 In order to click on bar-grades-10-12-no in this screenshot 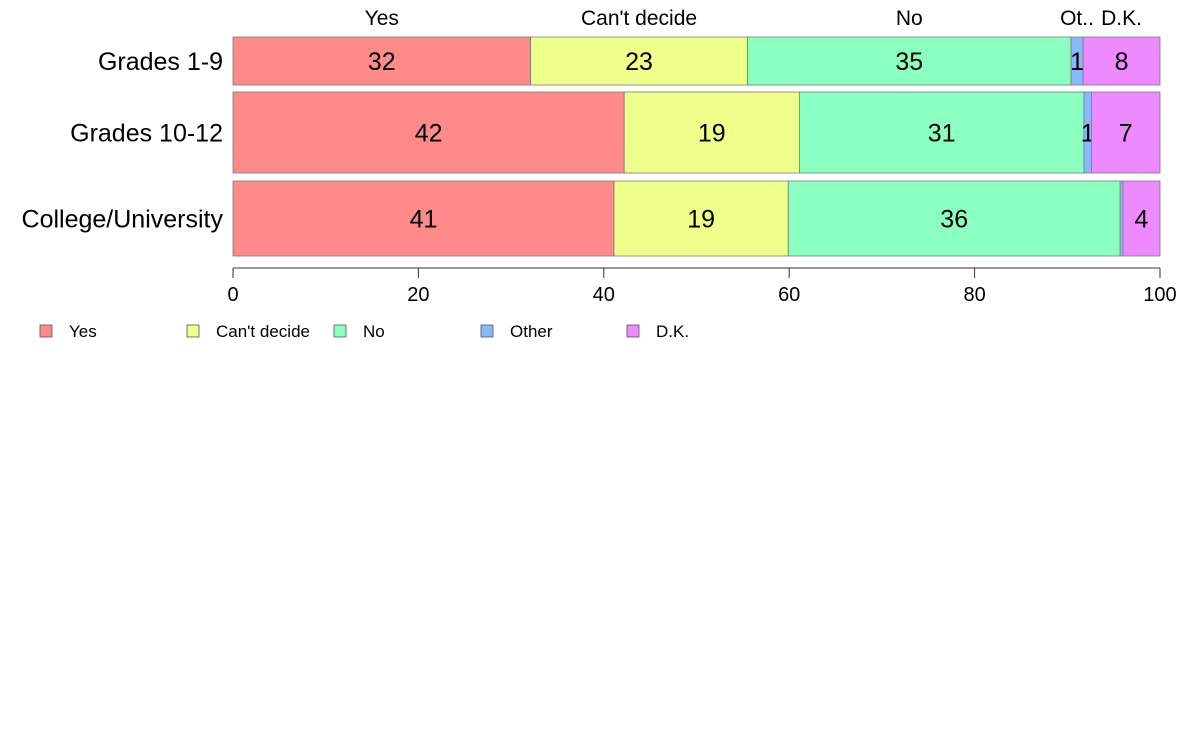, I will do `click(941, 132)`.